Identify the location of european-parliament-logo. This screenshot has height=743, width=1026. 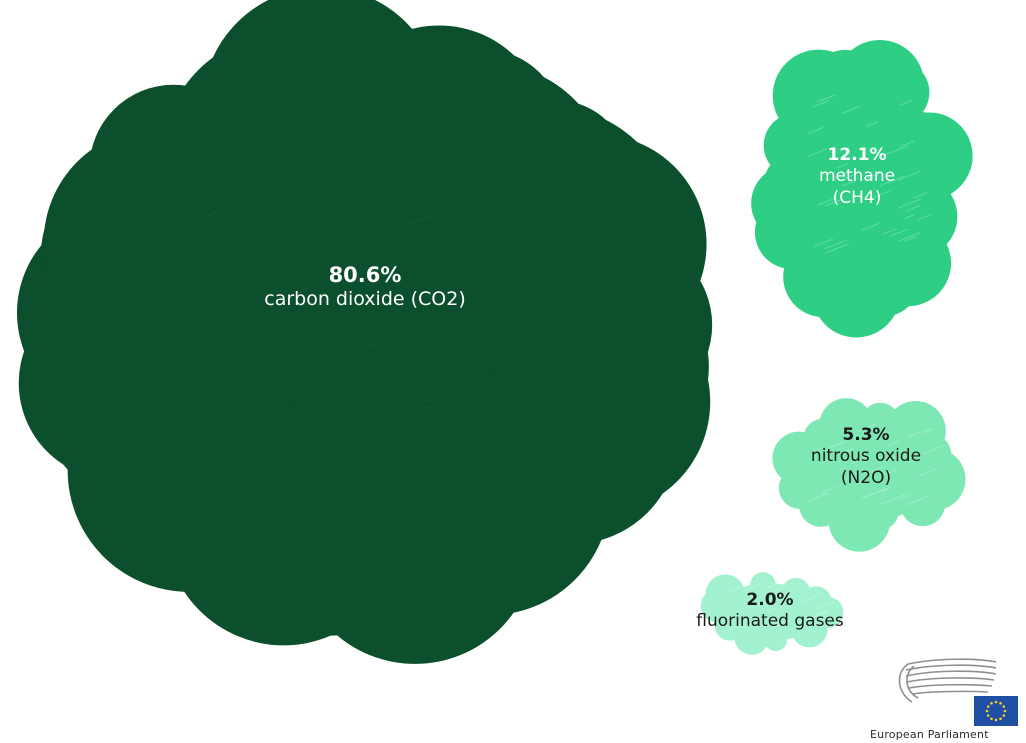
(958, 692).